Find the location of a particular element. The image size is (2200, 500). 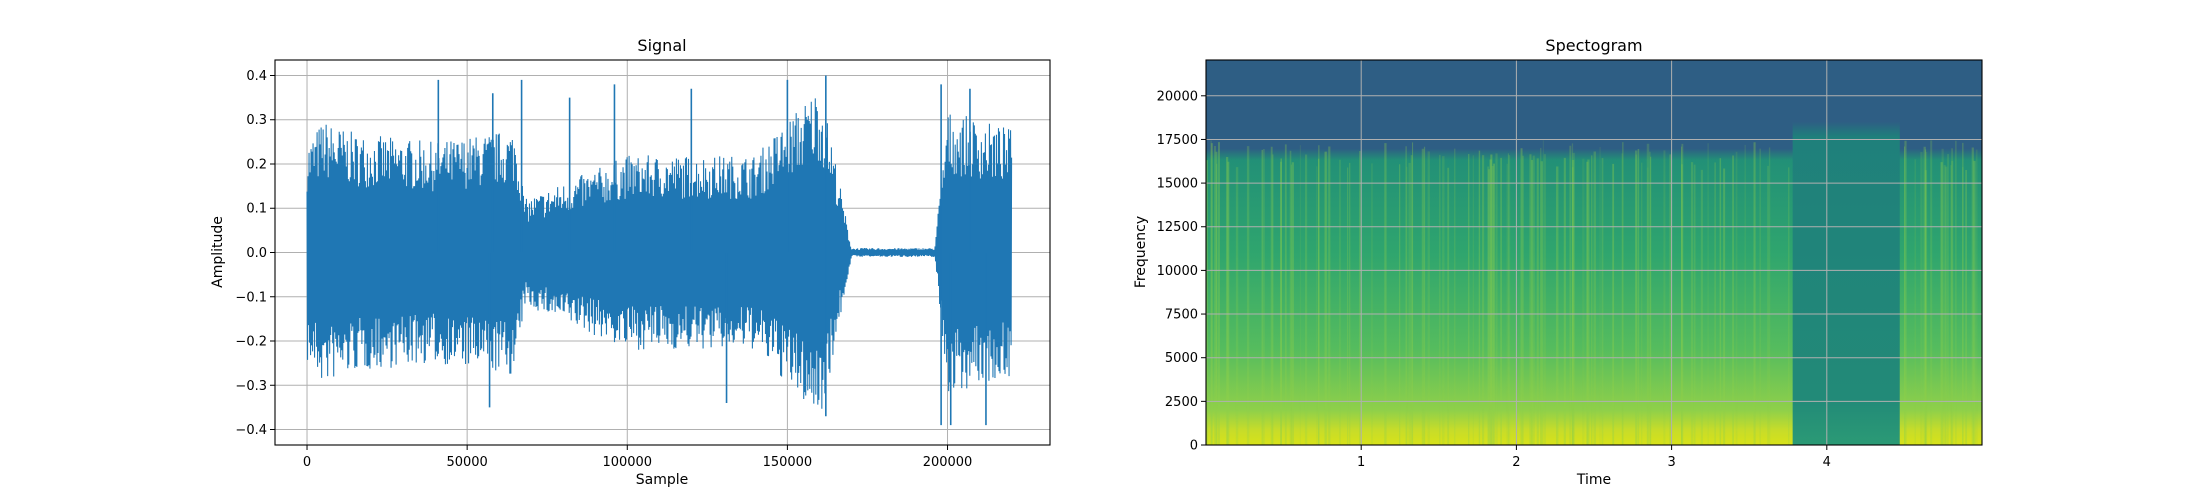

spectrogram-y-tick-label: 0 is located at coordinates (1194, 446).